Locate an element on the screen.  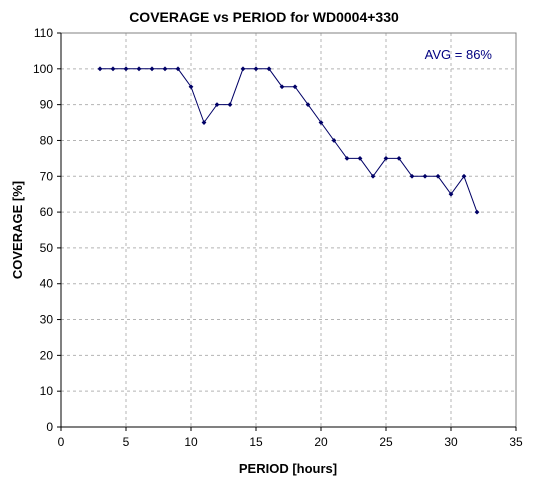
x-tick-label: 15 is located at coordinates (256, 442).